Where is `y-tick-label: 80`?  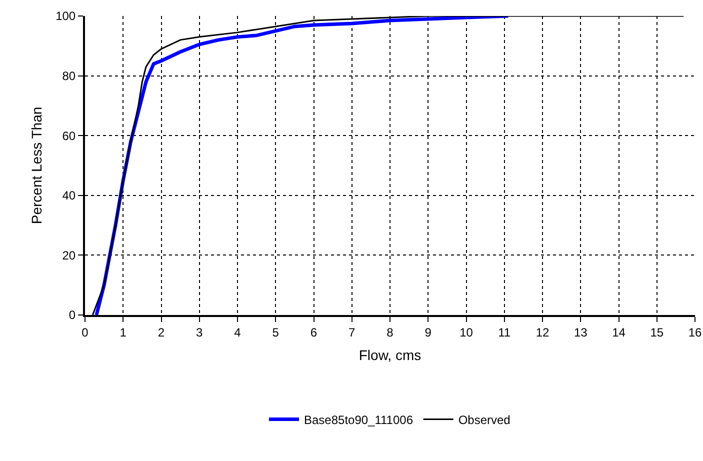 y-tick-label: 80 is located at coordinates (69, 76).